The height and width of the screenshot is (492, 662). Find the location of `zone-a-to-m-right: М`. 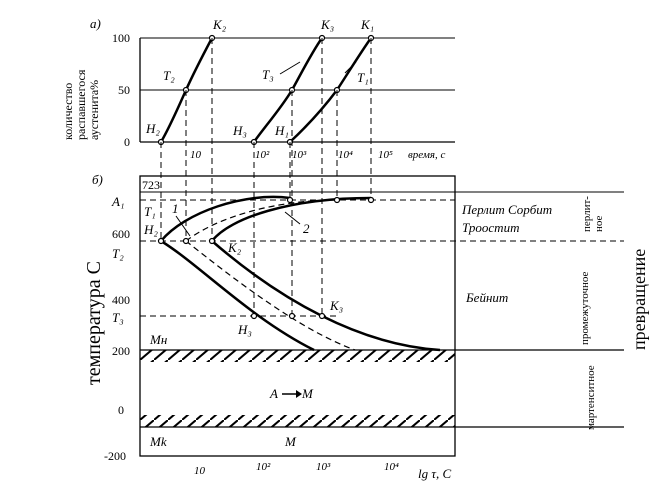

zone-a-to-m-right: М is located at coordinates (307, 393).